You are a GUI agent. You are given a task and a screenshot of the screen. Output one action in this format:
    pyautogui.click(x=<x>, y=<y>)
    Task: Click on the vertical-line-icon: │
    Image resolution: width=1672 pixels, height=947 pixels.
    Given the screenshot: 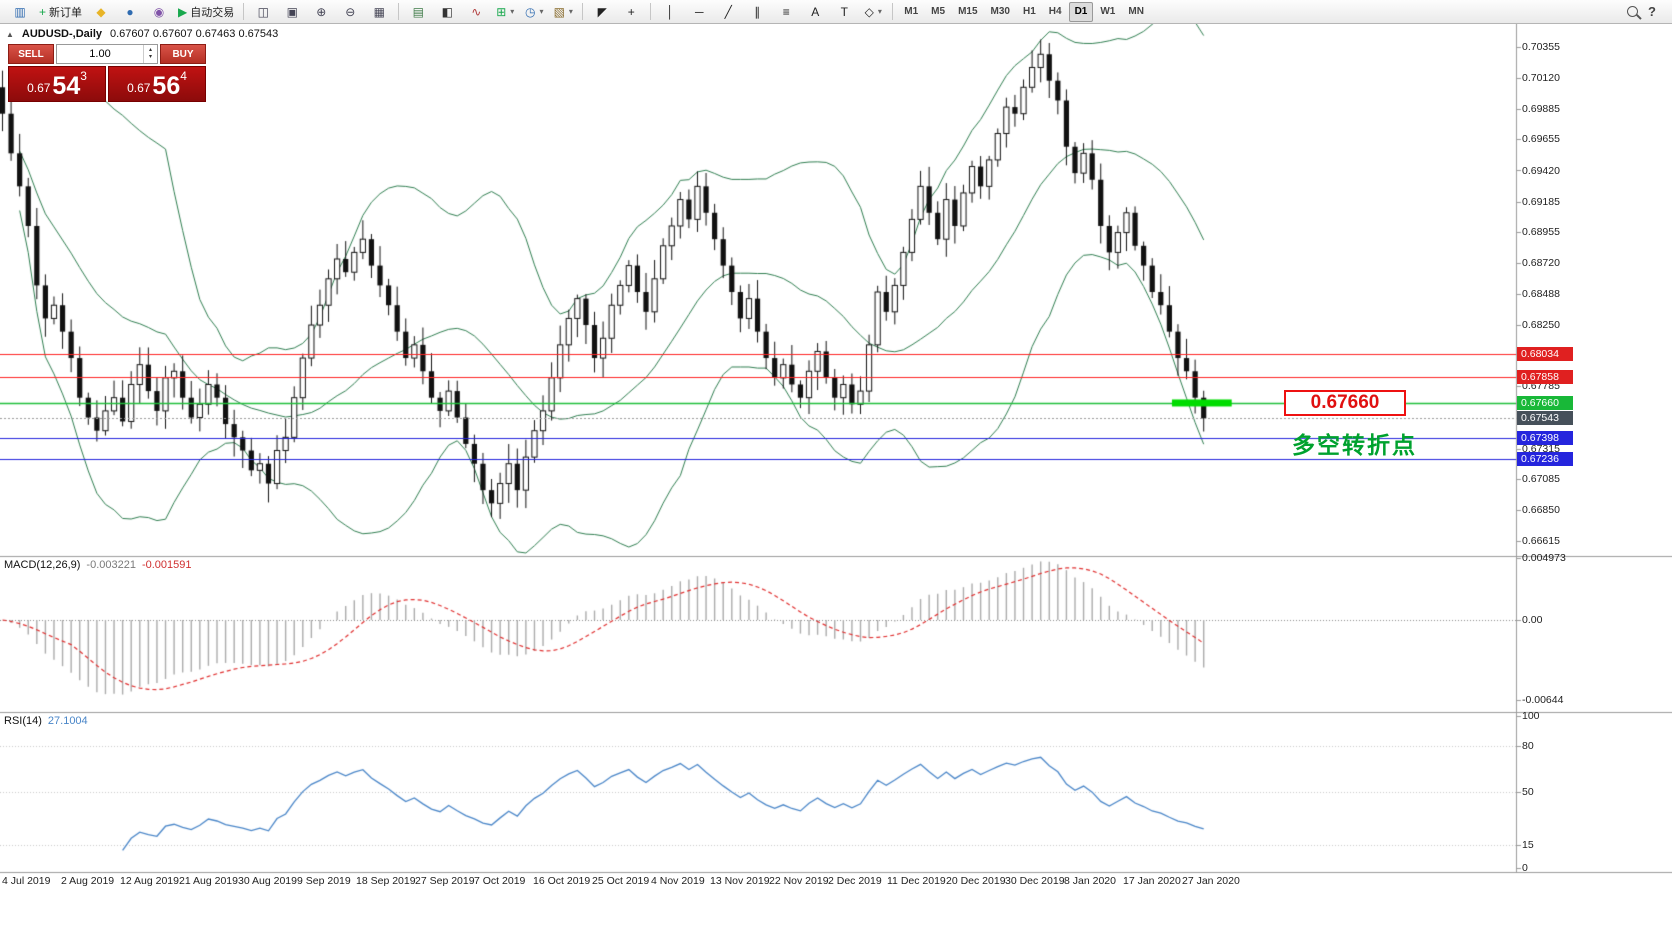 What is the action you would take?
    pyautogui.click(x=670, y=11)
    